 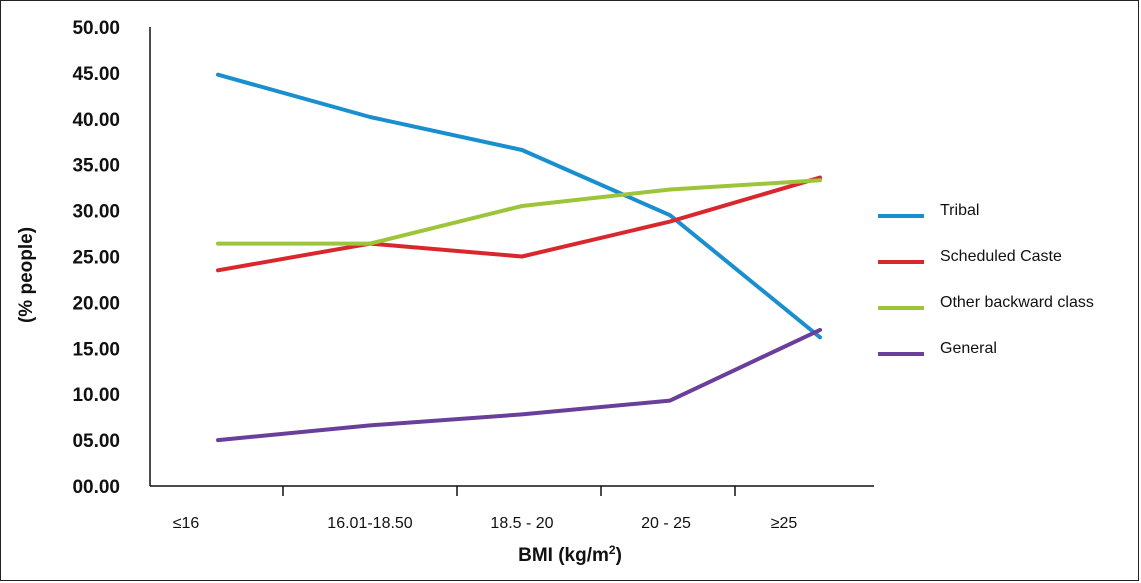 I want to click on x-tick-label: 18.5 - 20, so click(x=521, y=523).